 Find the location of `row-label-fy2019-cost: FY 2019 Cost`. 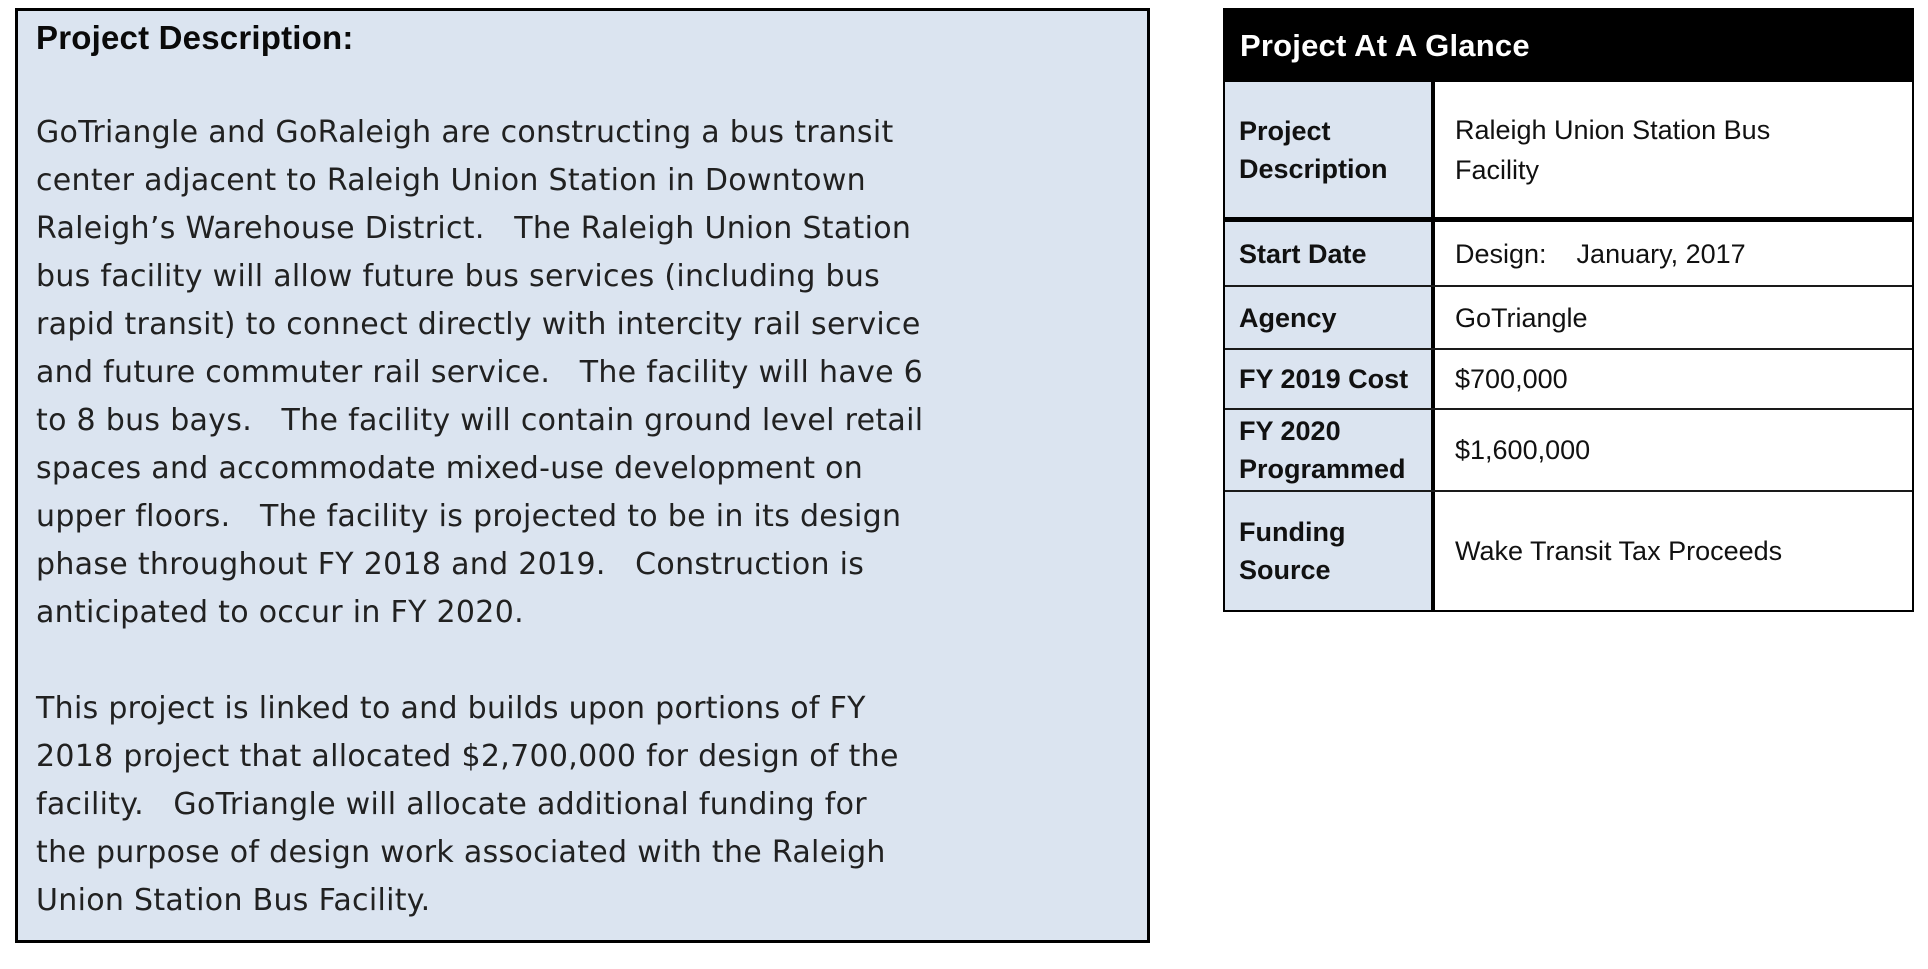

row-label-fy2019-cost: FY 2019 Cost is located at coordinates (1330, 379).